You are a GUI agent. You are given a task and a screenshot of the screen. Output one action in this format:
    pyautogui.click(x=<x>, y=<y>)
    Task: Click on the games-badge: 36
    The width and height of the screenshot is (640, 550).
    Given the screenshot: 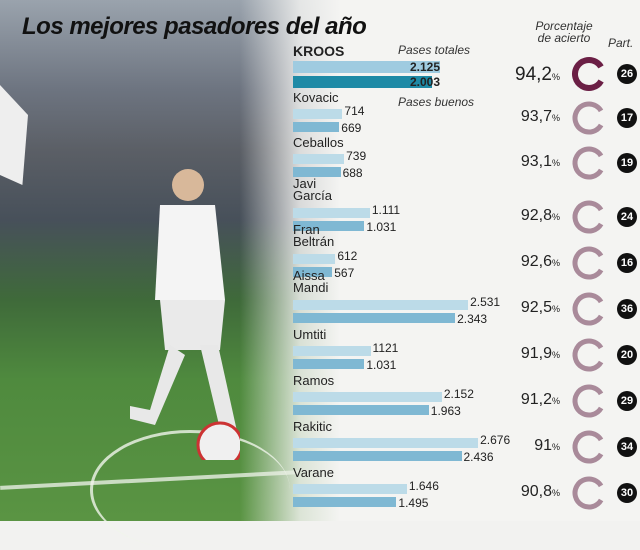 What is the action you would take?
    pyautogui.click(x=627, y=308)
    